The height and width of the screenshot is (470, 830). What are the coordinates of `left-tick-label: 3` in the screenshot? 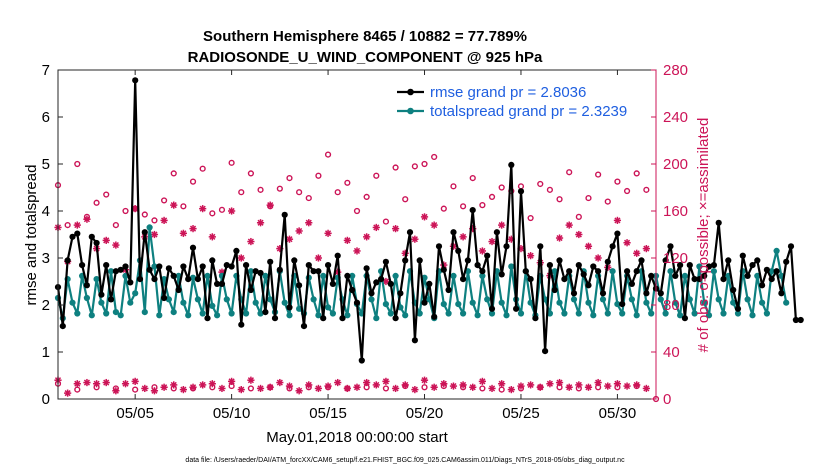 It's located at (46, 258).